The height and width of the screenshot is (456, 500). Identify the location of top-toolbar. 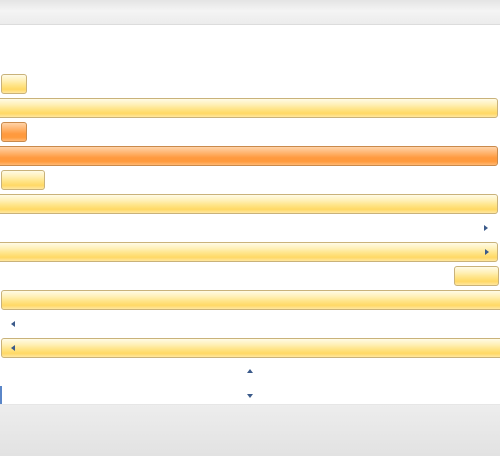
(250, 12).